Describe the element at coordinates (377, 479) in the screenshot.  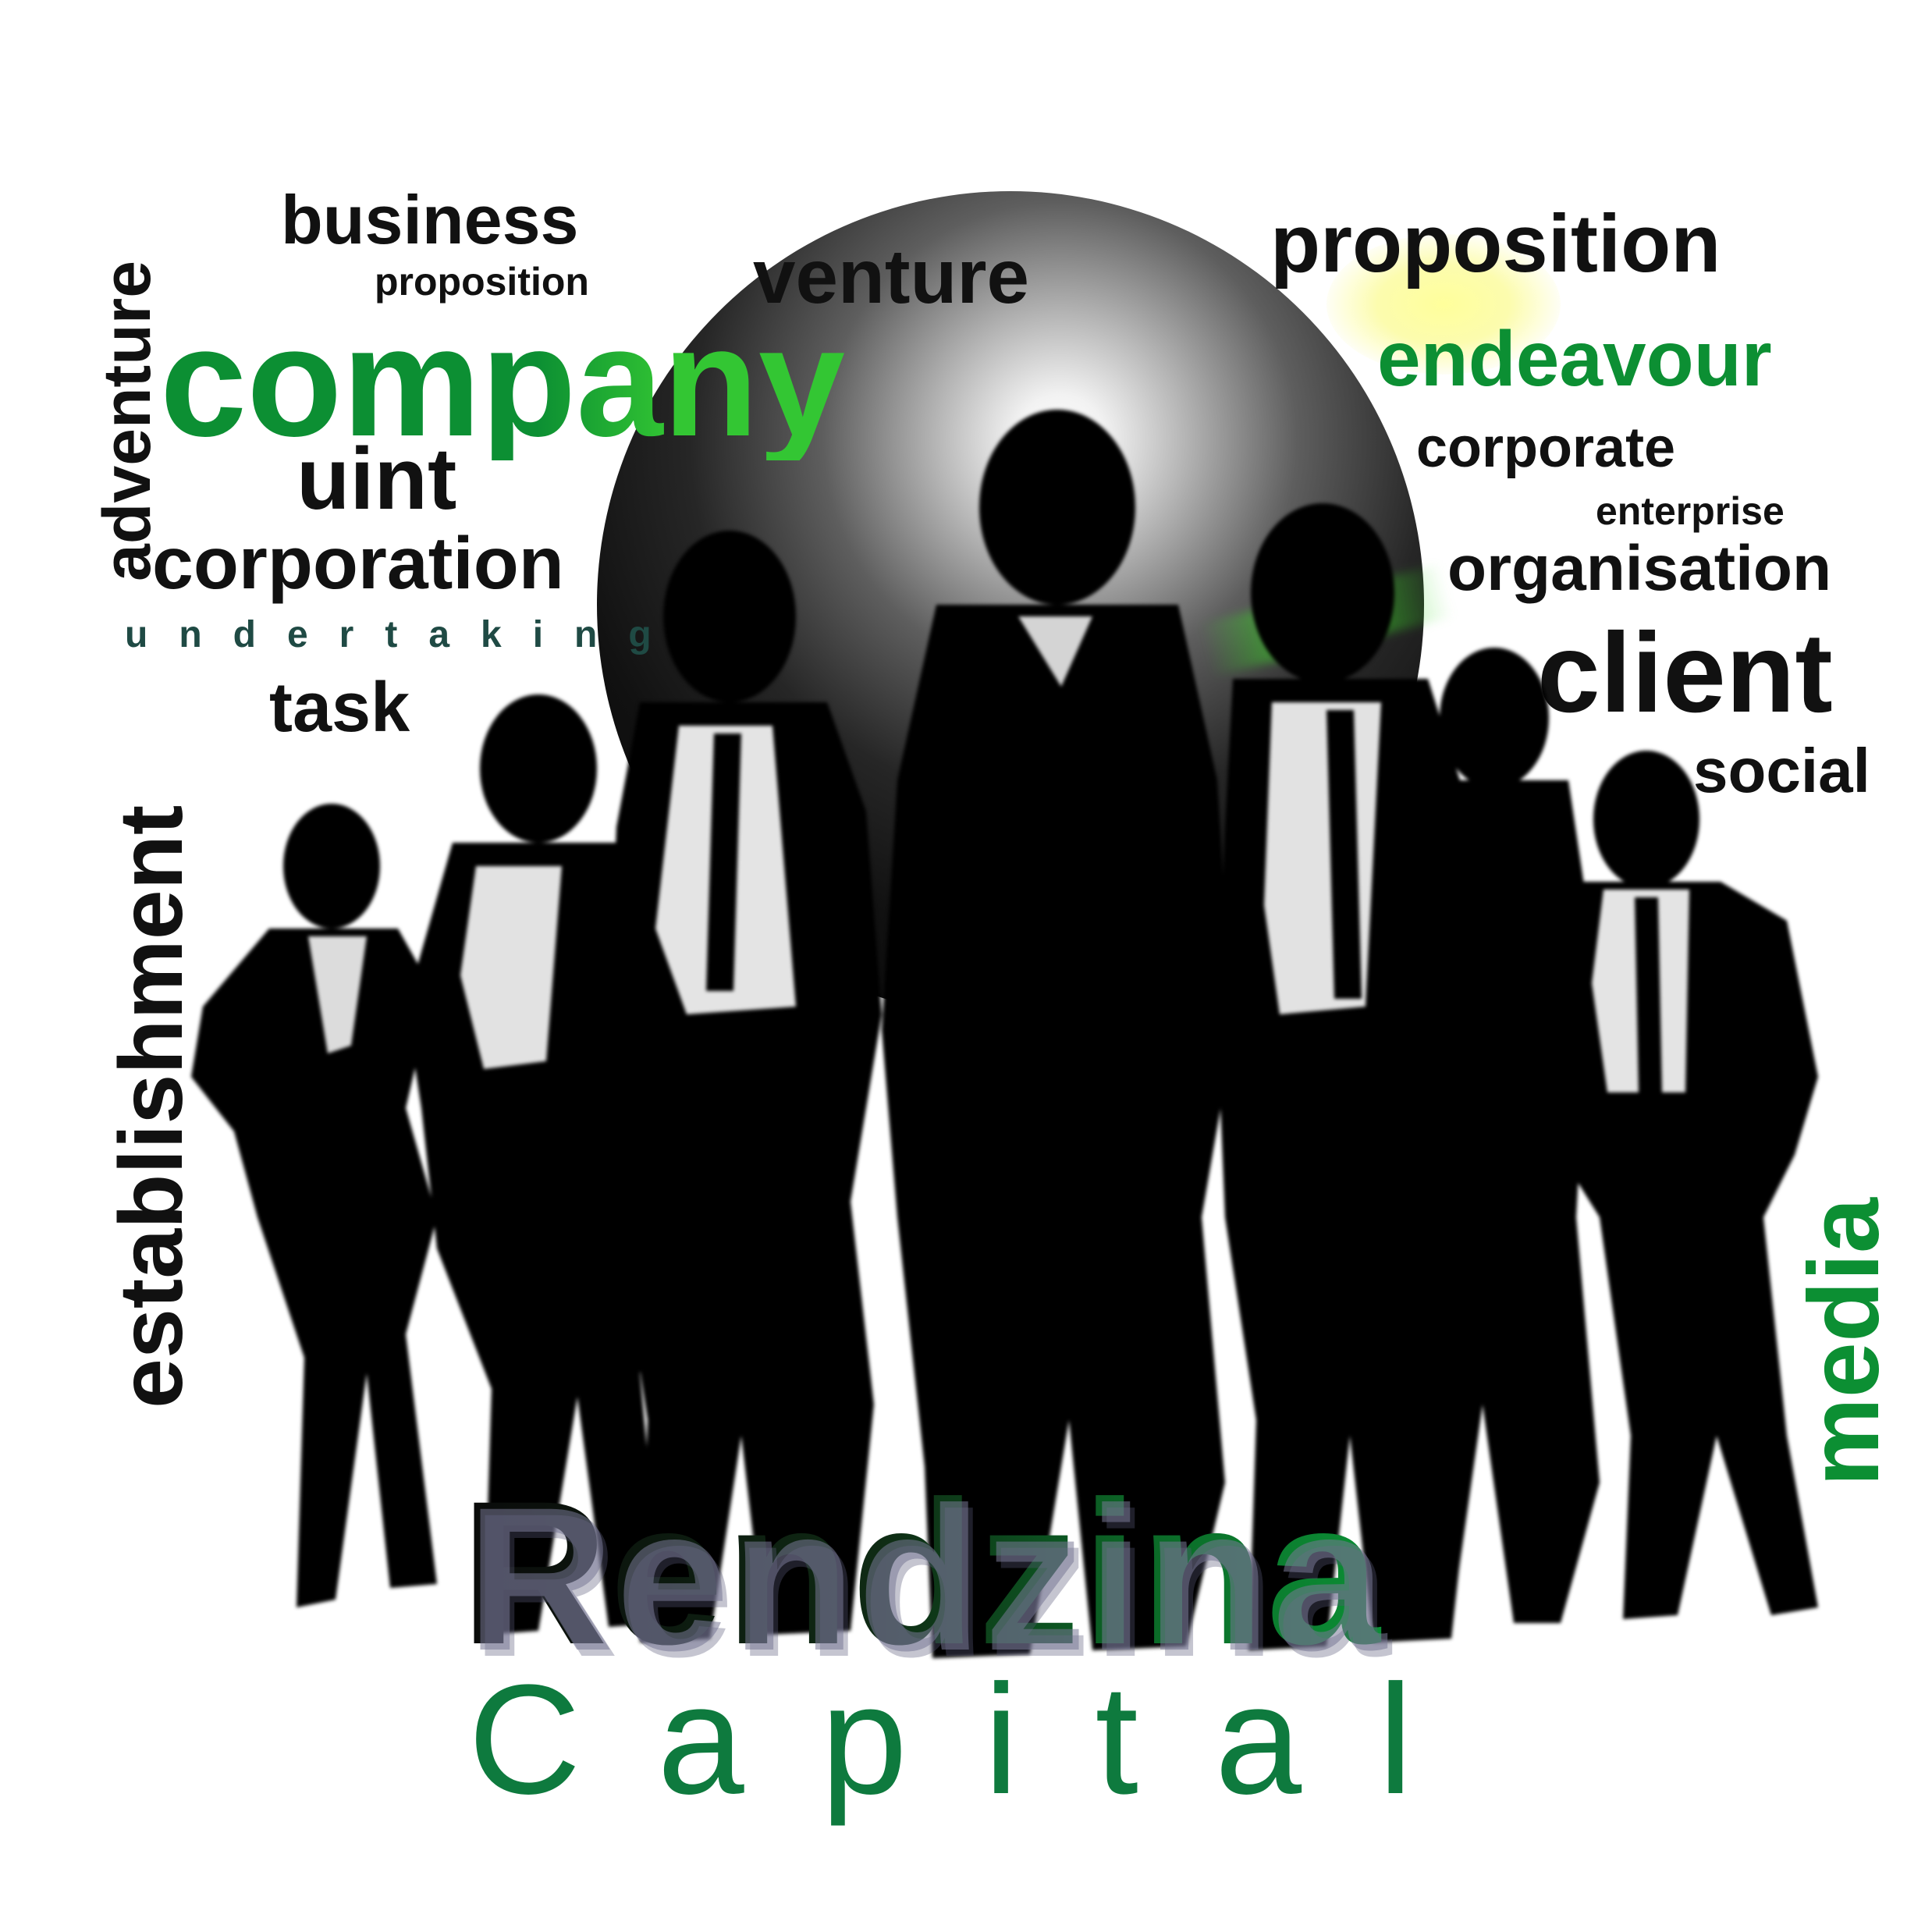
I see `word-uint: uint` at that location.